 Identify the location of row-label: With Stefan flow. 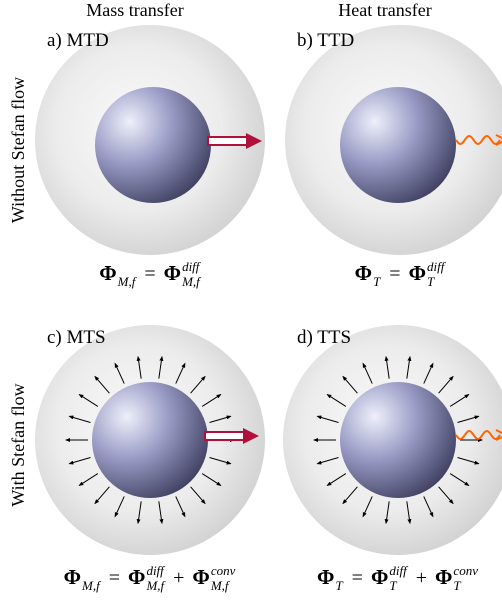
(18, 444).